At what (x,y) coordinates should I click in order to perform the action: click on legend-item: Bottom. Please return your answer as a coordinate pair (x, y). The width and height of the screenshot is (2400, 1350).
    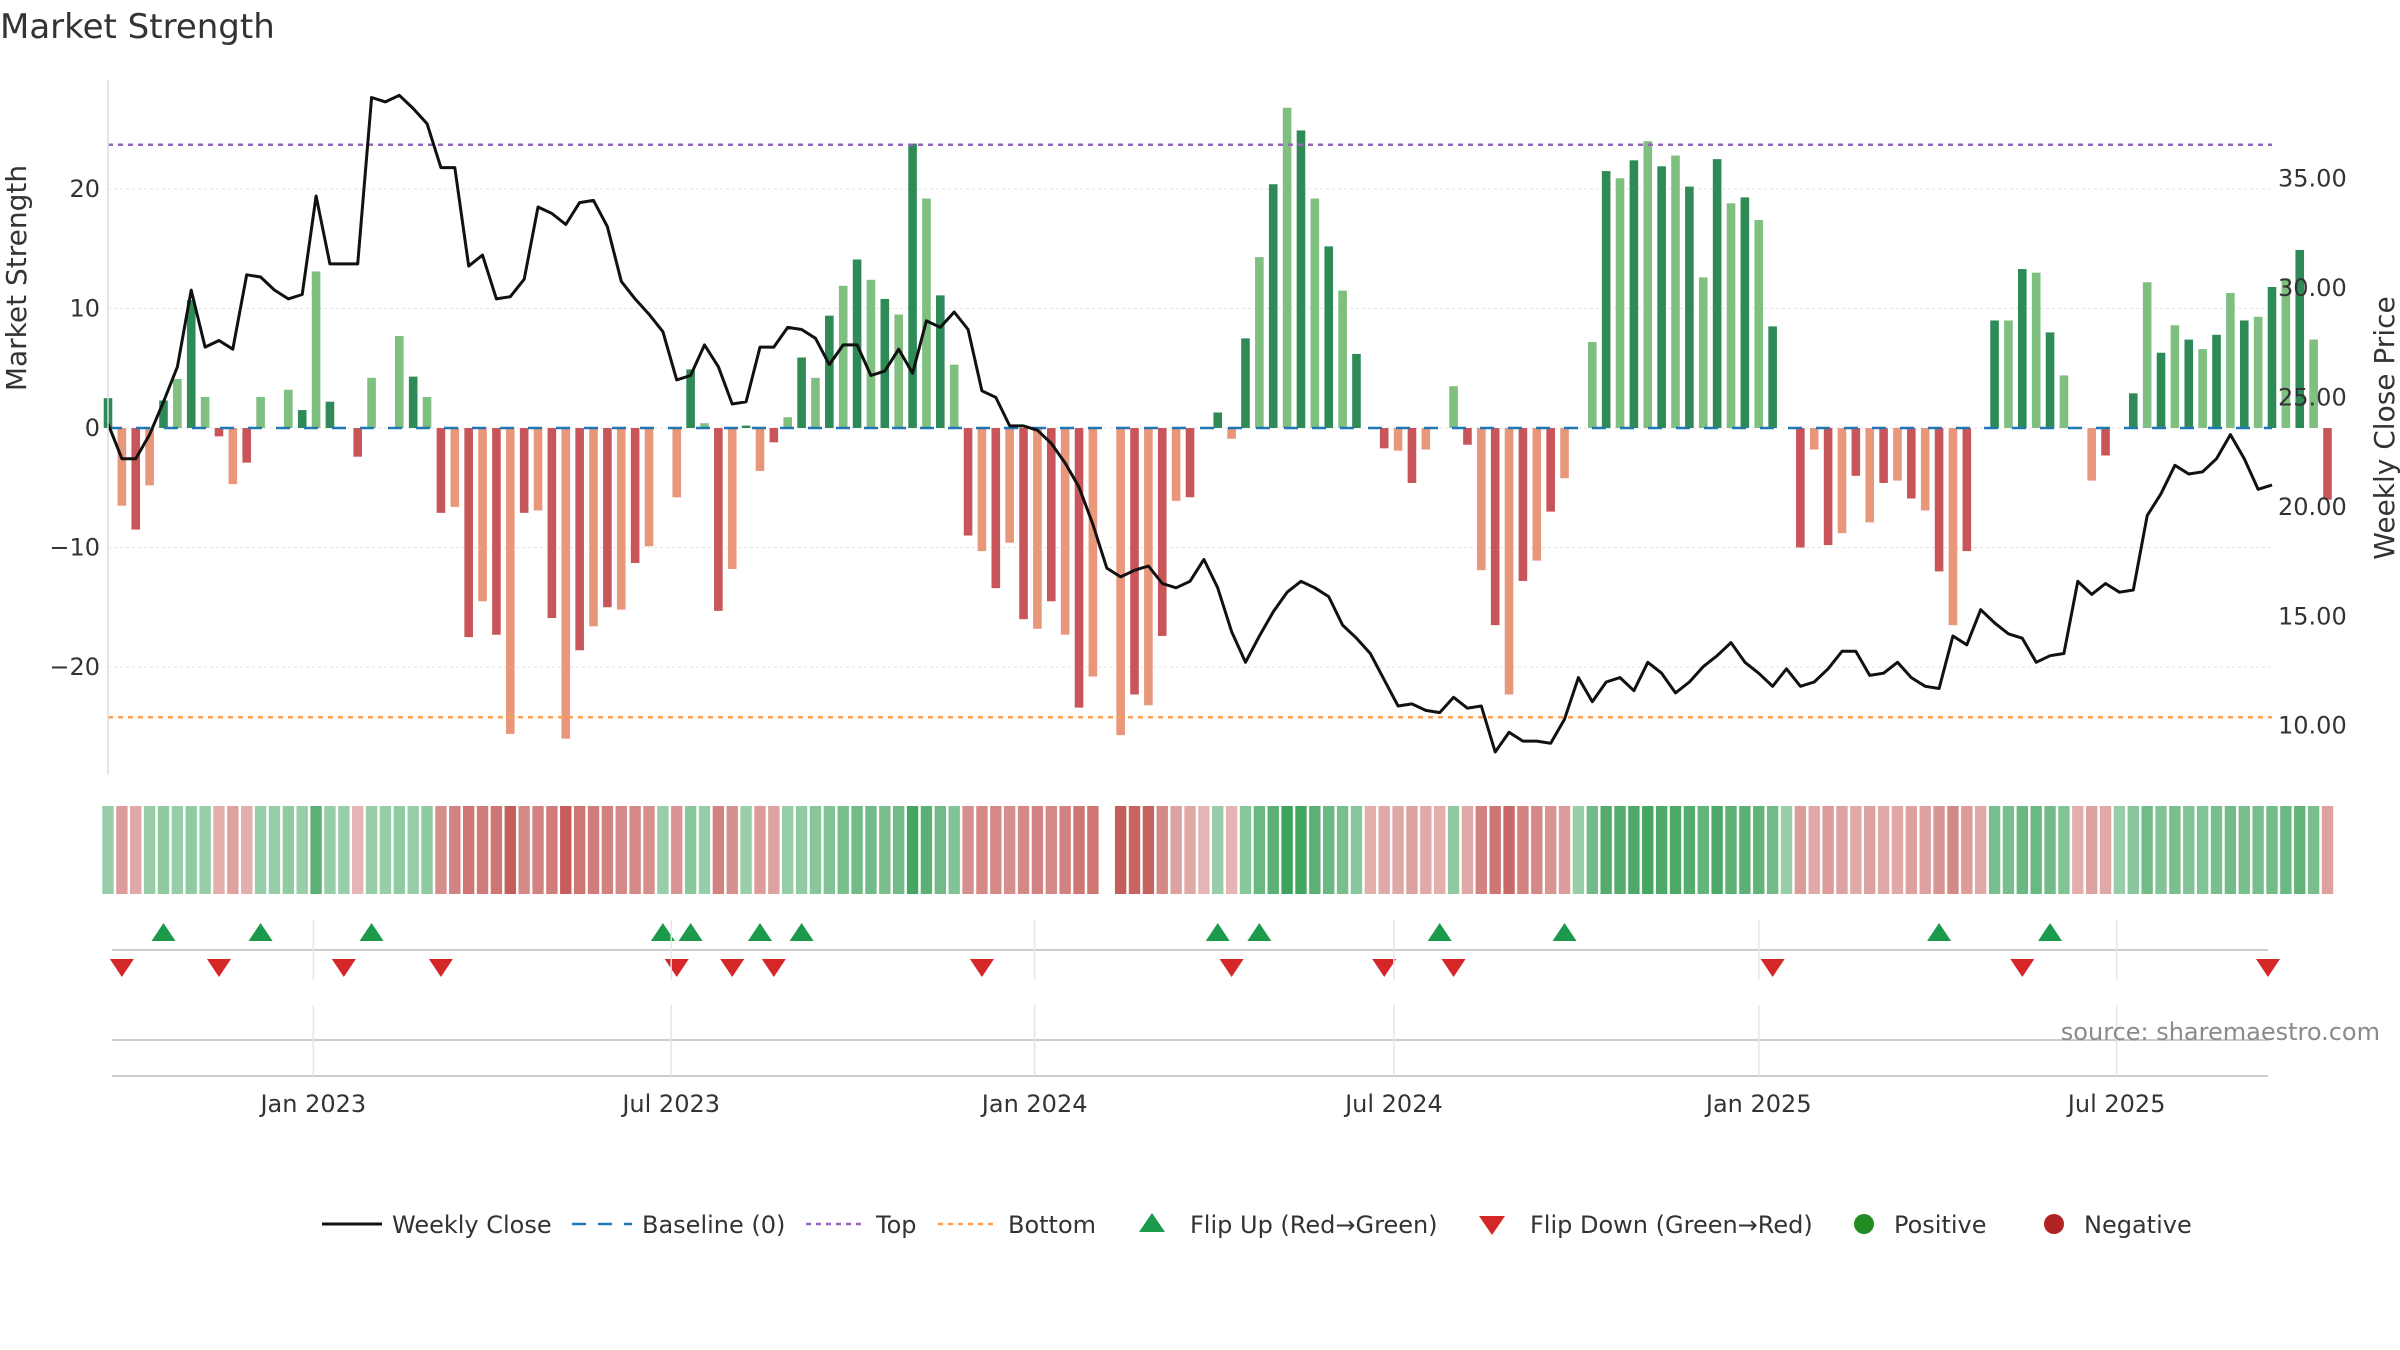
    Looking at the image, I should click on (1017, 1225).